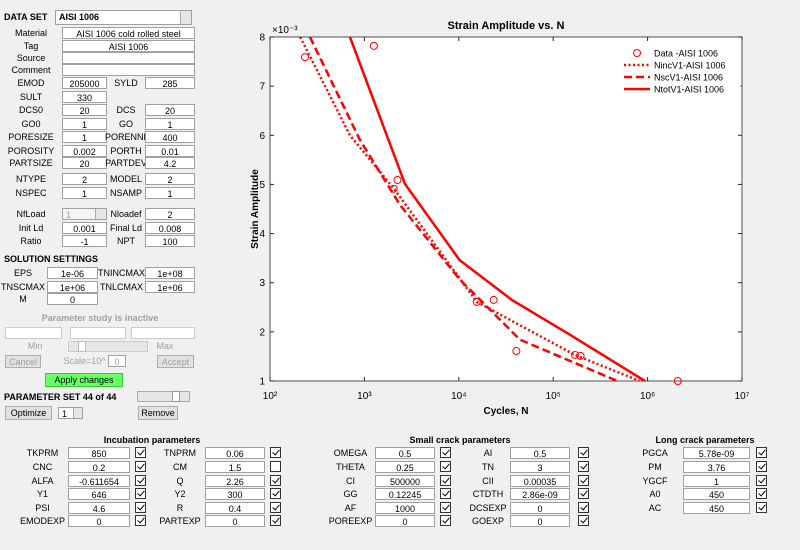  I want to click on param-input: 0.12245, so click(405, 494).